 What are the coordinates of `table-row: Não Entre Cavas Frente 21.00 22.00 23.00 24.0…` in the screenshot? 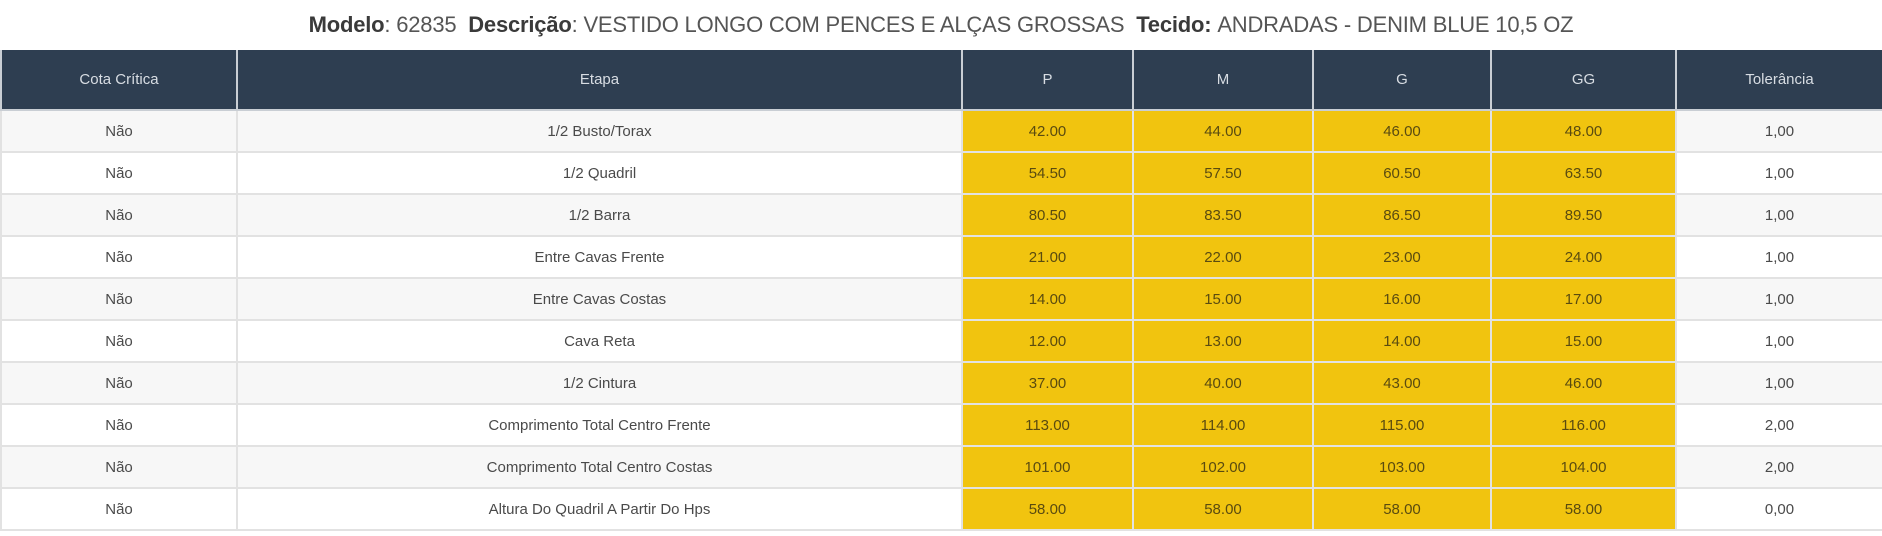 It's located at (941, 257).